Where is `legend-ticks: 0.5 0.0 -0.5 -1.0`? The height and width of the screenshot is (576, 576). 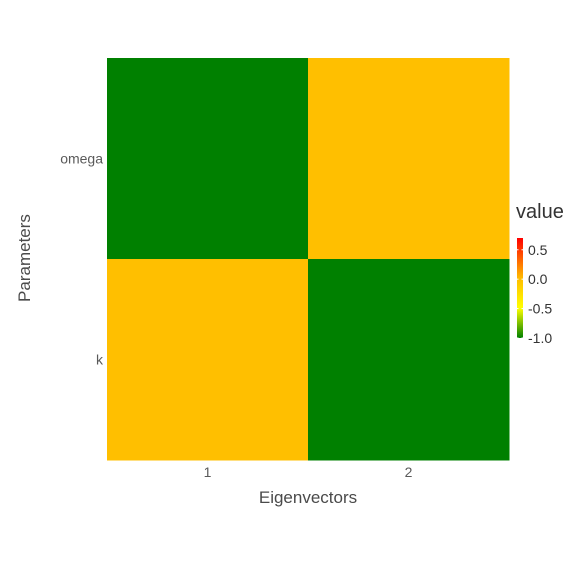 legend-ticks: 0.5 0.0 -0.5 -1.0 is located at coordinates (534, 294).